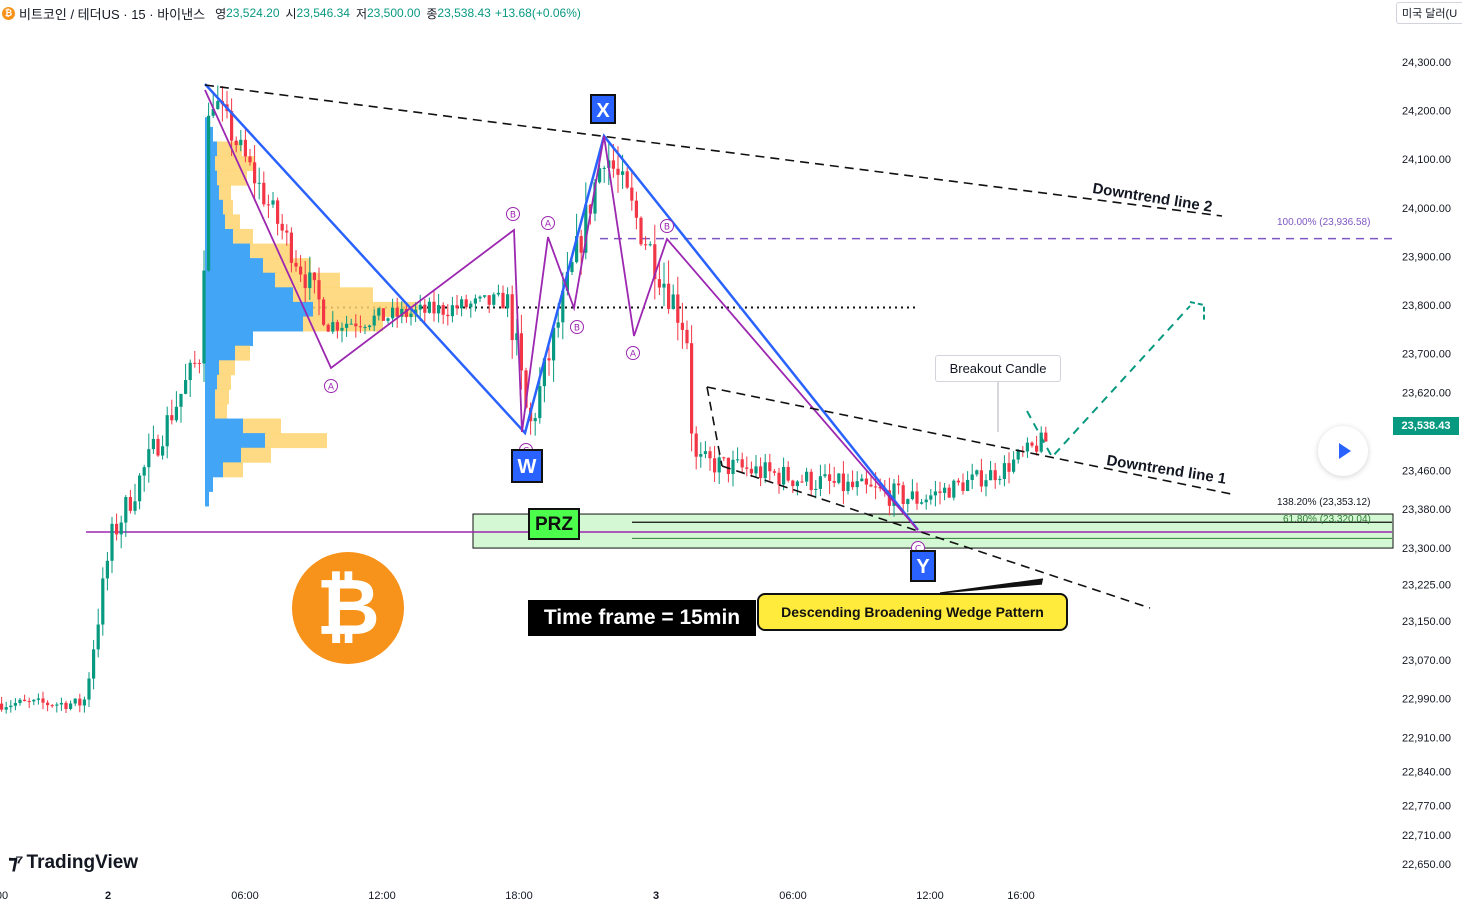  Describe the element at coordinates (1426, 63) in the screenshot. I see `y-tick-label: 24,300.00` at that location.